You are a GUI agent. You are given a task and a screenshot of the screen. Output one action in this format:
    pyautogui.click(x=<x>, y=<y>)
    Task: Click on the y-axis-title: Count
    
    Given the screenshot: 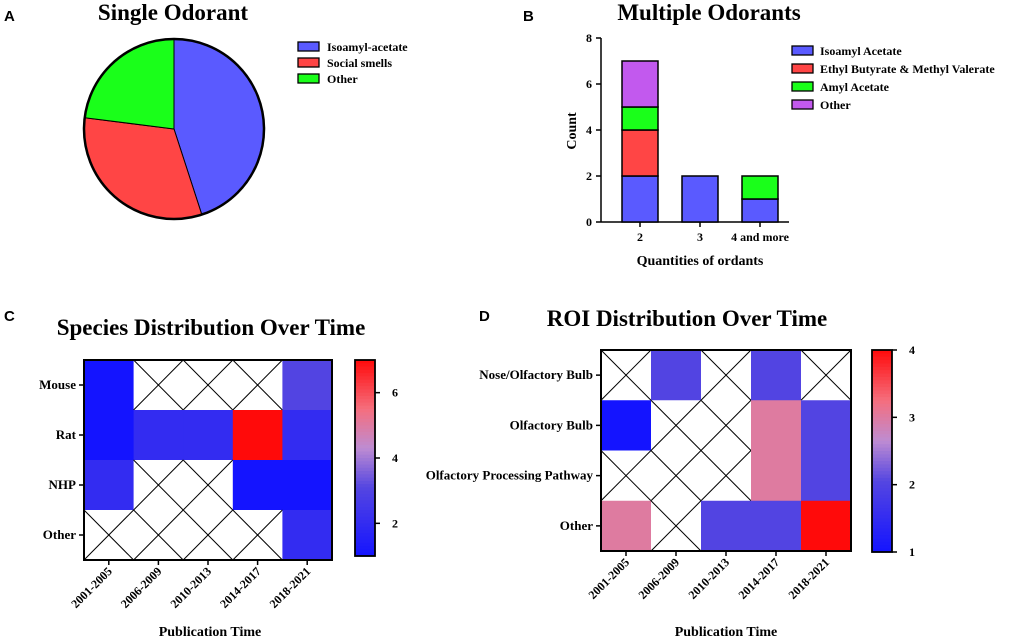 What is the action you would take?
    pyautogui.click(x=572, y=131)
    